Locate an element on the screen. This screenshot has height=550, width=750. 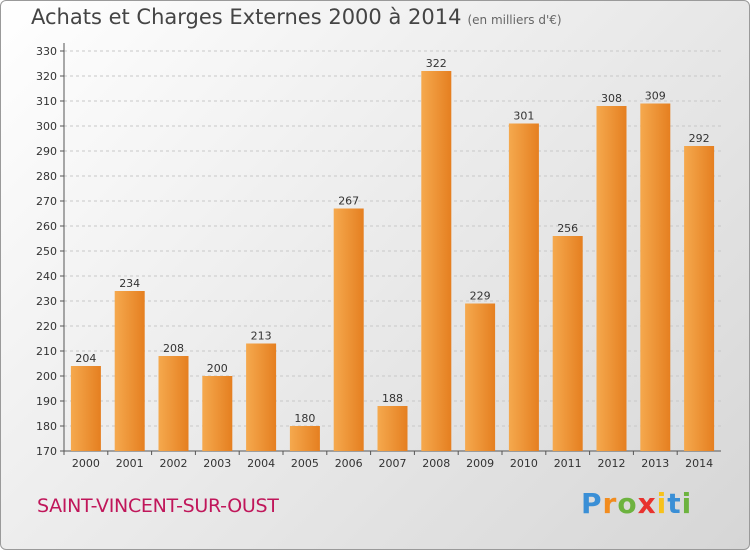
data-label: 200 is located at coordinates (217, 368).